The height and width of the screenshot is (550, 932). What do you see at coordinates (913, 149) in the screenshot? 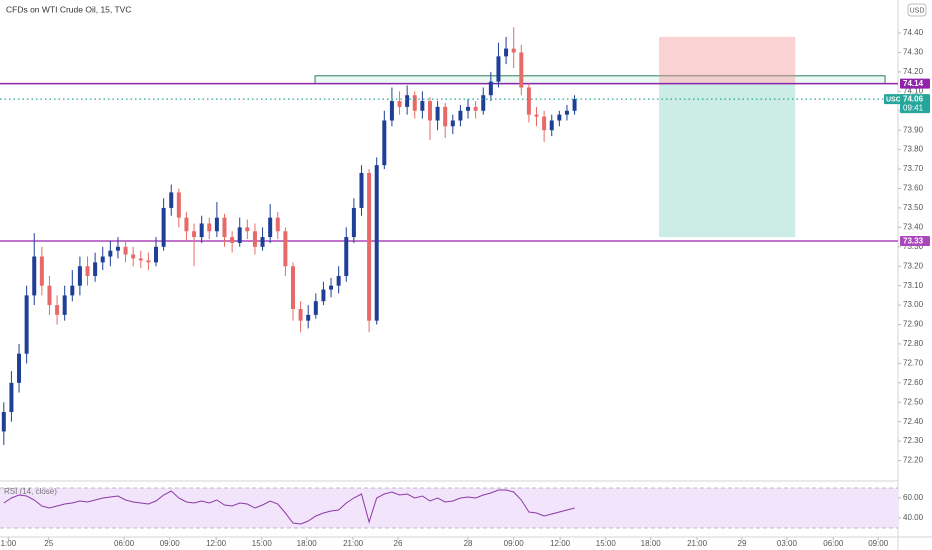
I see `y-tick-label: 73.80` at bounding box center [913, 149].